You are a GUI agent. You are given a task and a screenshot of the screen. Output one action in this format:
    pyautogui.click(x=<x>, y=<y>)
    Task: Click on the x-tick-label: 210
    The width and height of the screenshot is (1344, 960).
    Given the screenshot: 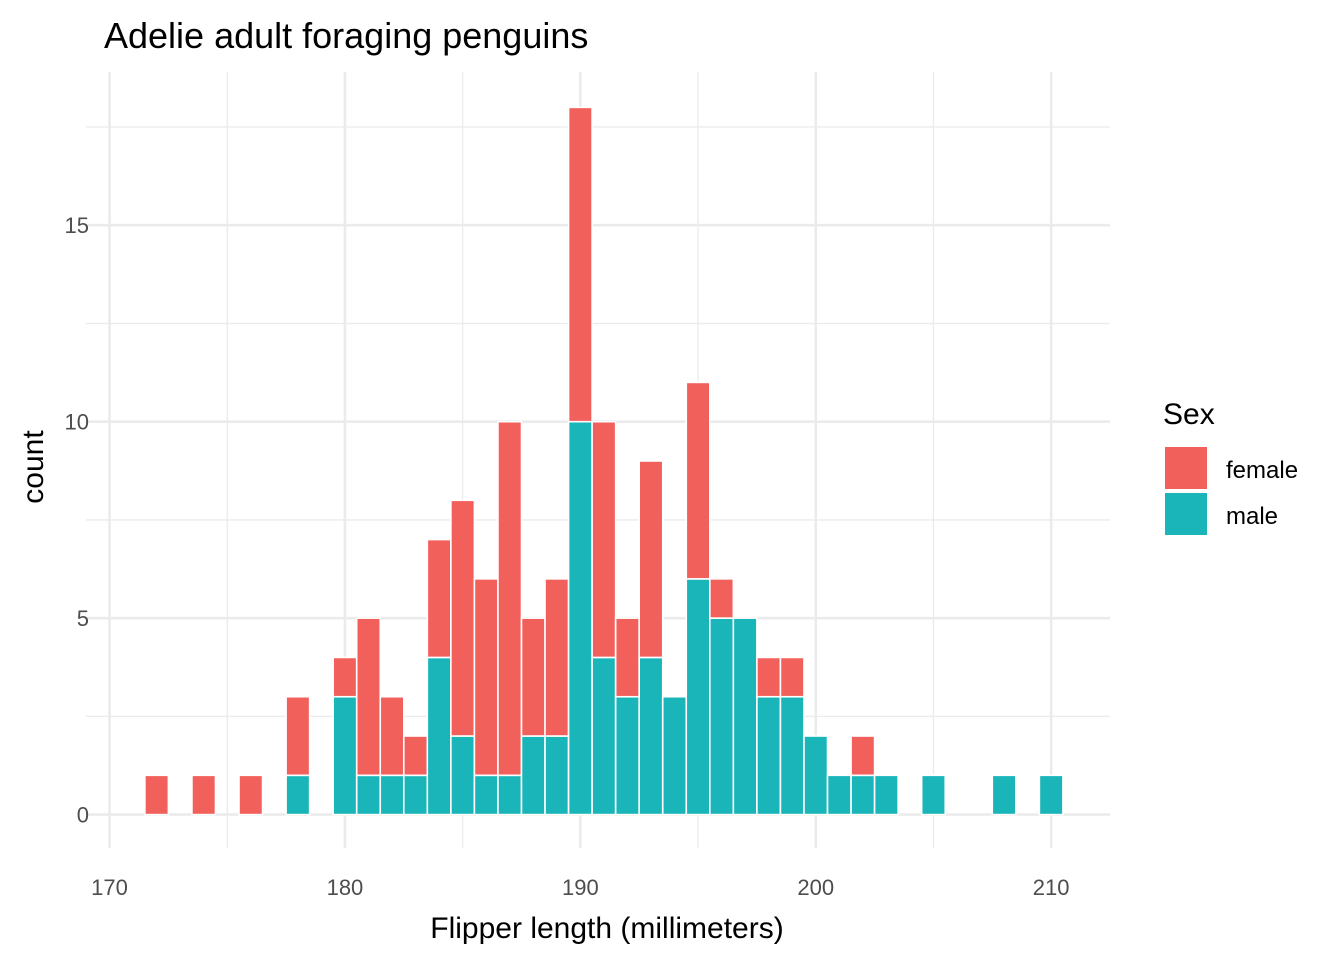 What is the action you would take?
    pyautogui.click(x=1051, y=887)
    